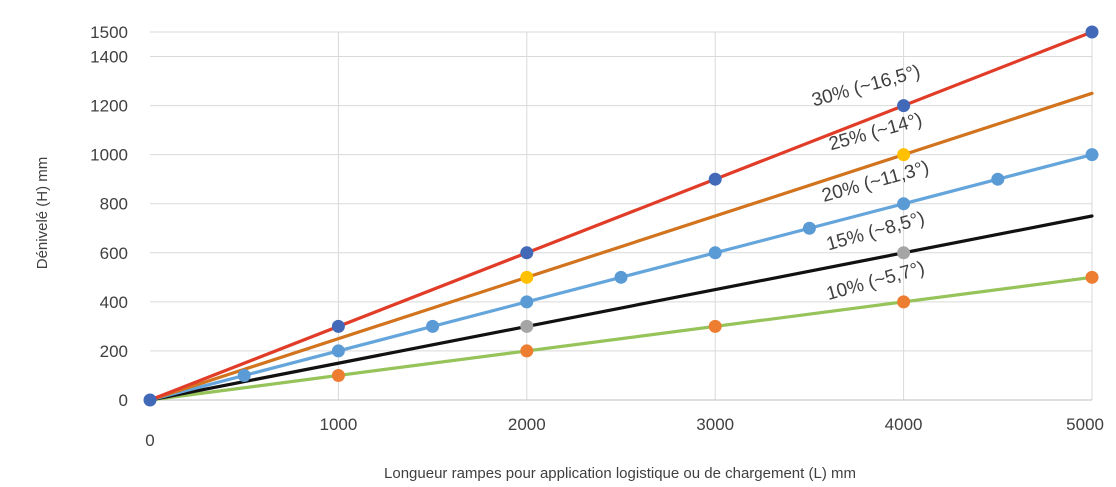 Image resolution: width=1116 pixels, height=487 pixels. I want to click on x-tick-label: 5000, so click(1085, 424).